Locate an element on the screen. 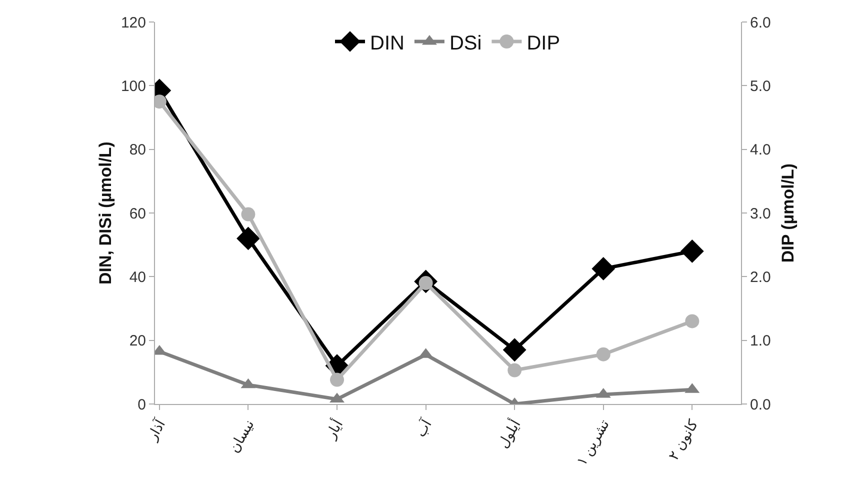 Image resolution: width=861 pixels, height=499 pixels. legend-label: DIN is located at coordinates (387, 43).